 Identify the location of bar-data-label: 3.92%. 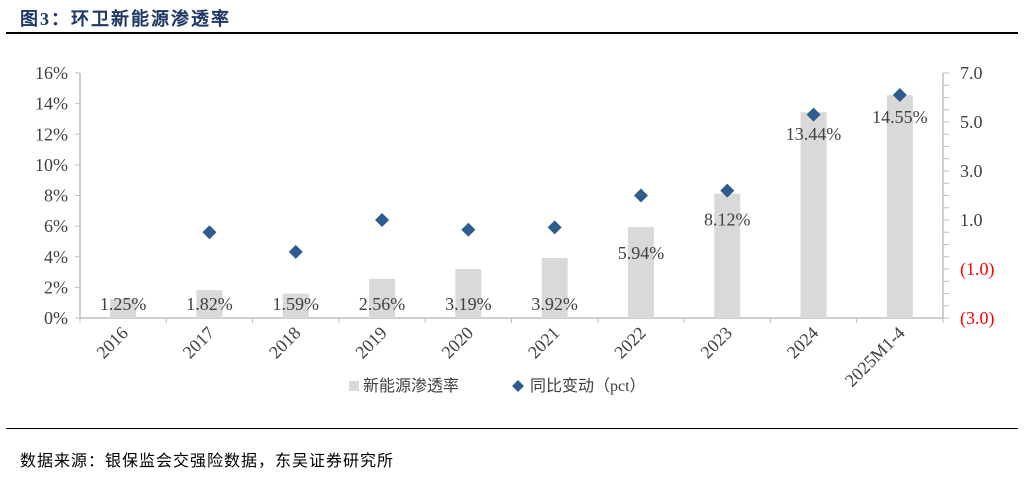
(554, 304).